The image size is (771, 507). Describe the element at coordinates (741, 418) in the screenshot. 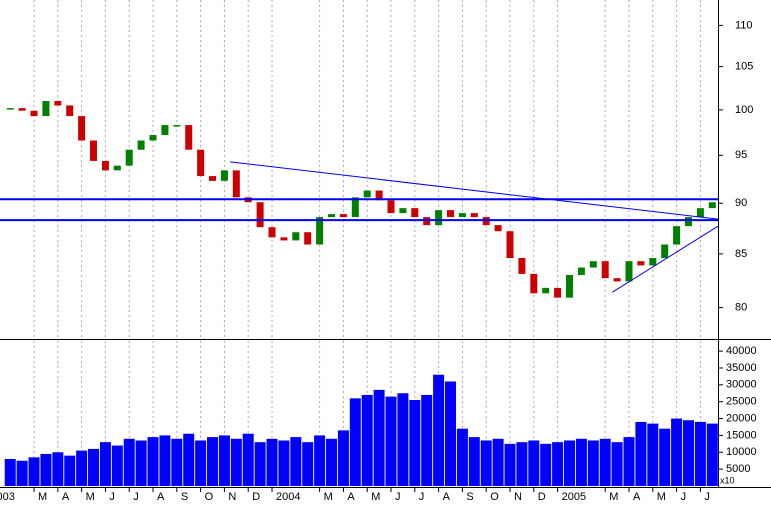

I see `y-tick-label: 20000` at that location.